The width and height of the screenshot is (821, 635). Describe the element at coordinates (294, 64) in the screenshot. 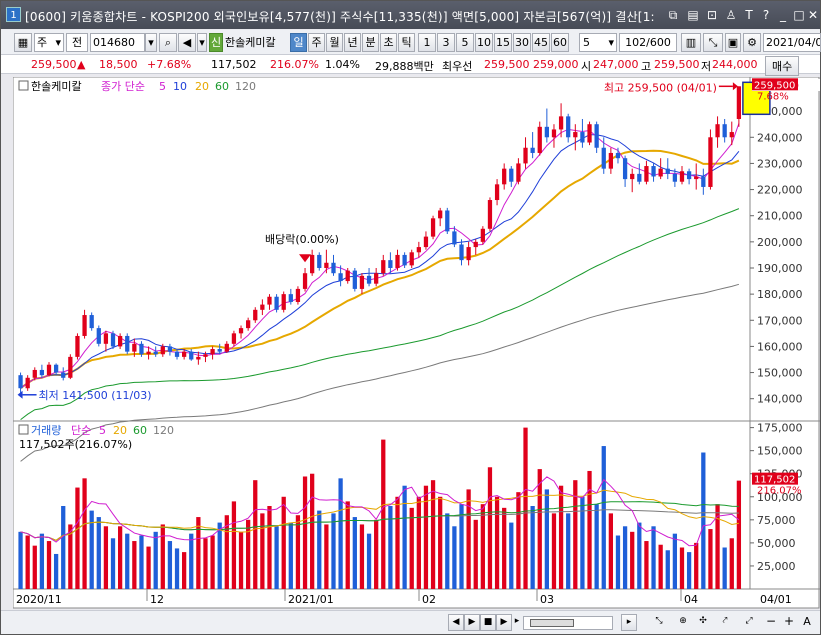

I see `volume-percent: 216.07%` at that location.